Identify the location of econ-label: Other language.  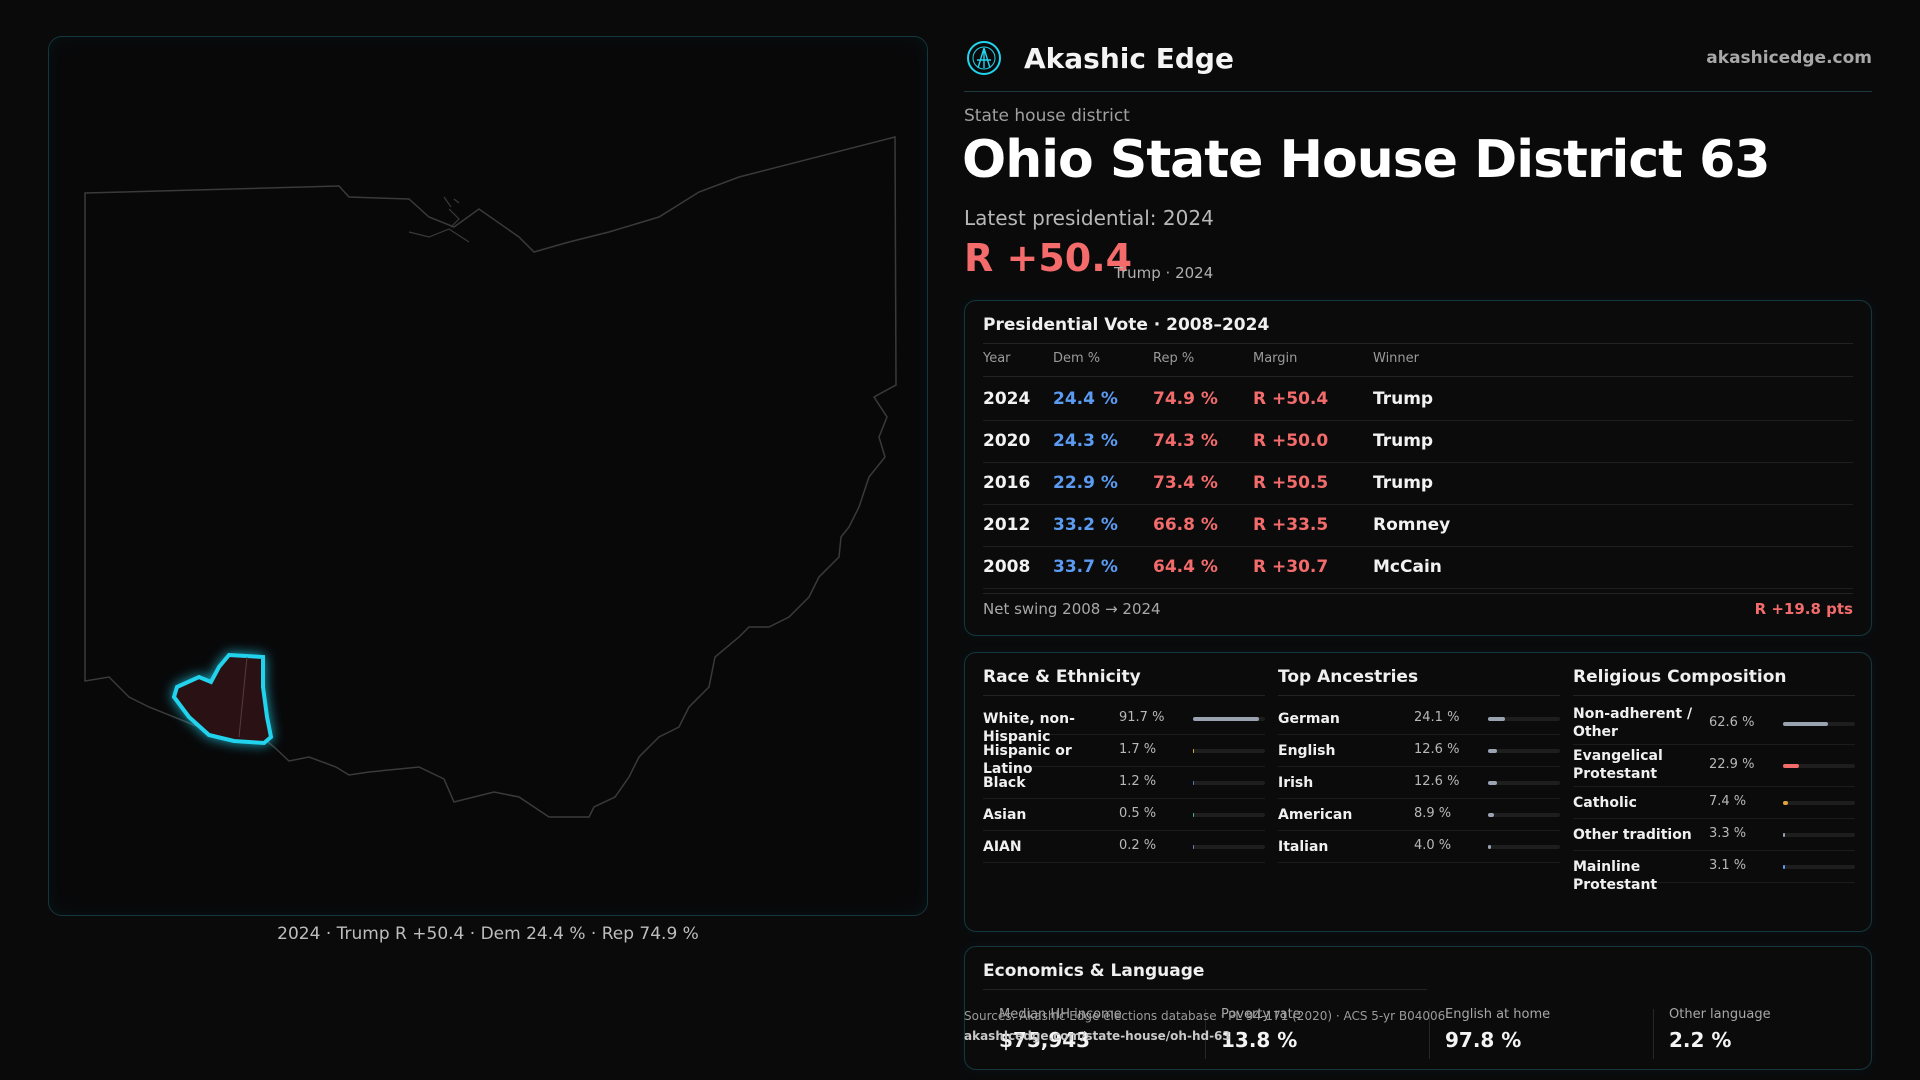
(1720, 1014).